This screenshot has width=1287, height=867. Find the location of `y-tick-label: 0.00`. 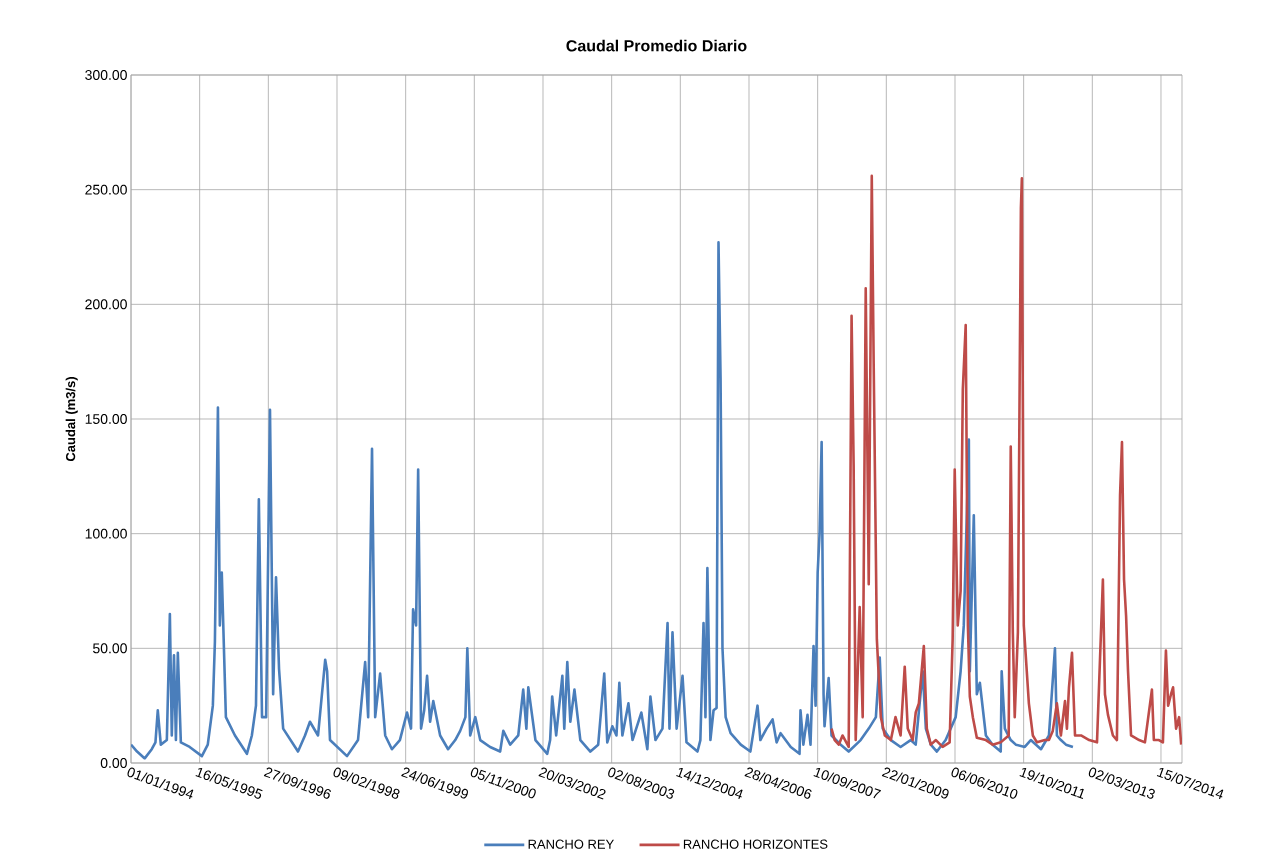

y-tick-label: 0.00 is located at coordinates (113, 763).